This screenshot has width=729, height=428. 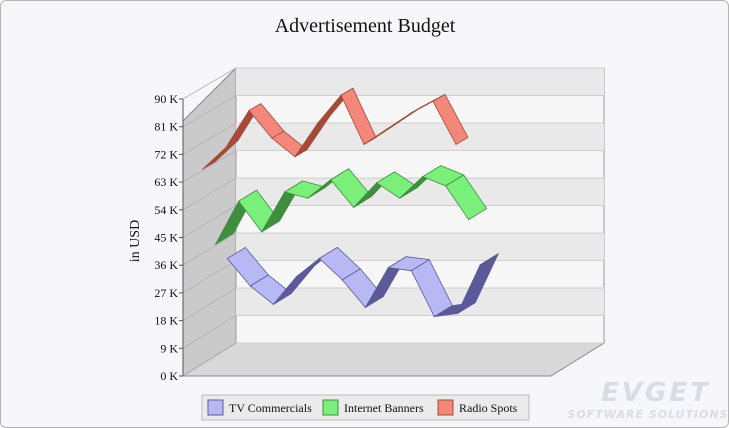 I want to click on y-tick-label: 36 K, so click(x=166, y=265).